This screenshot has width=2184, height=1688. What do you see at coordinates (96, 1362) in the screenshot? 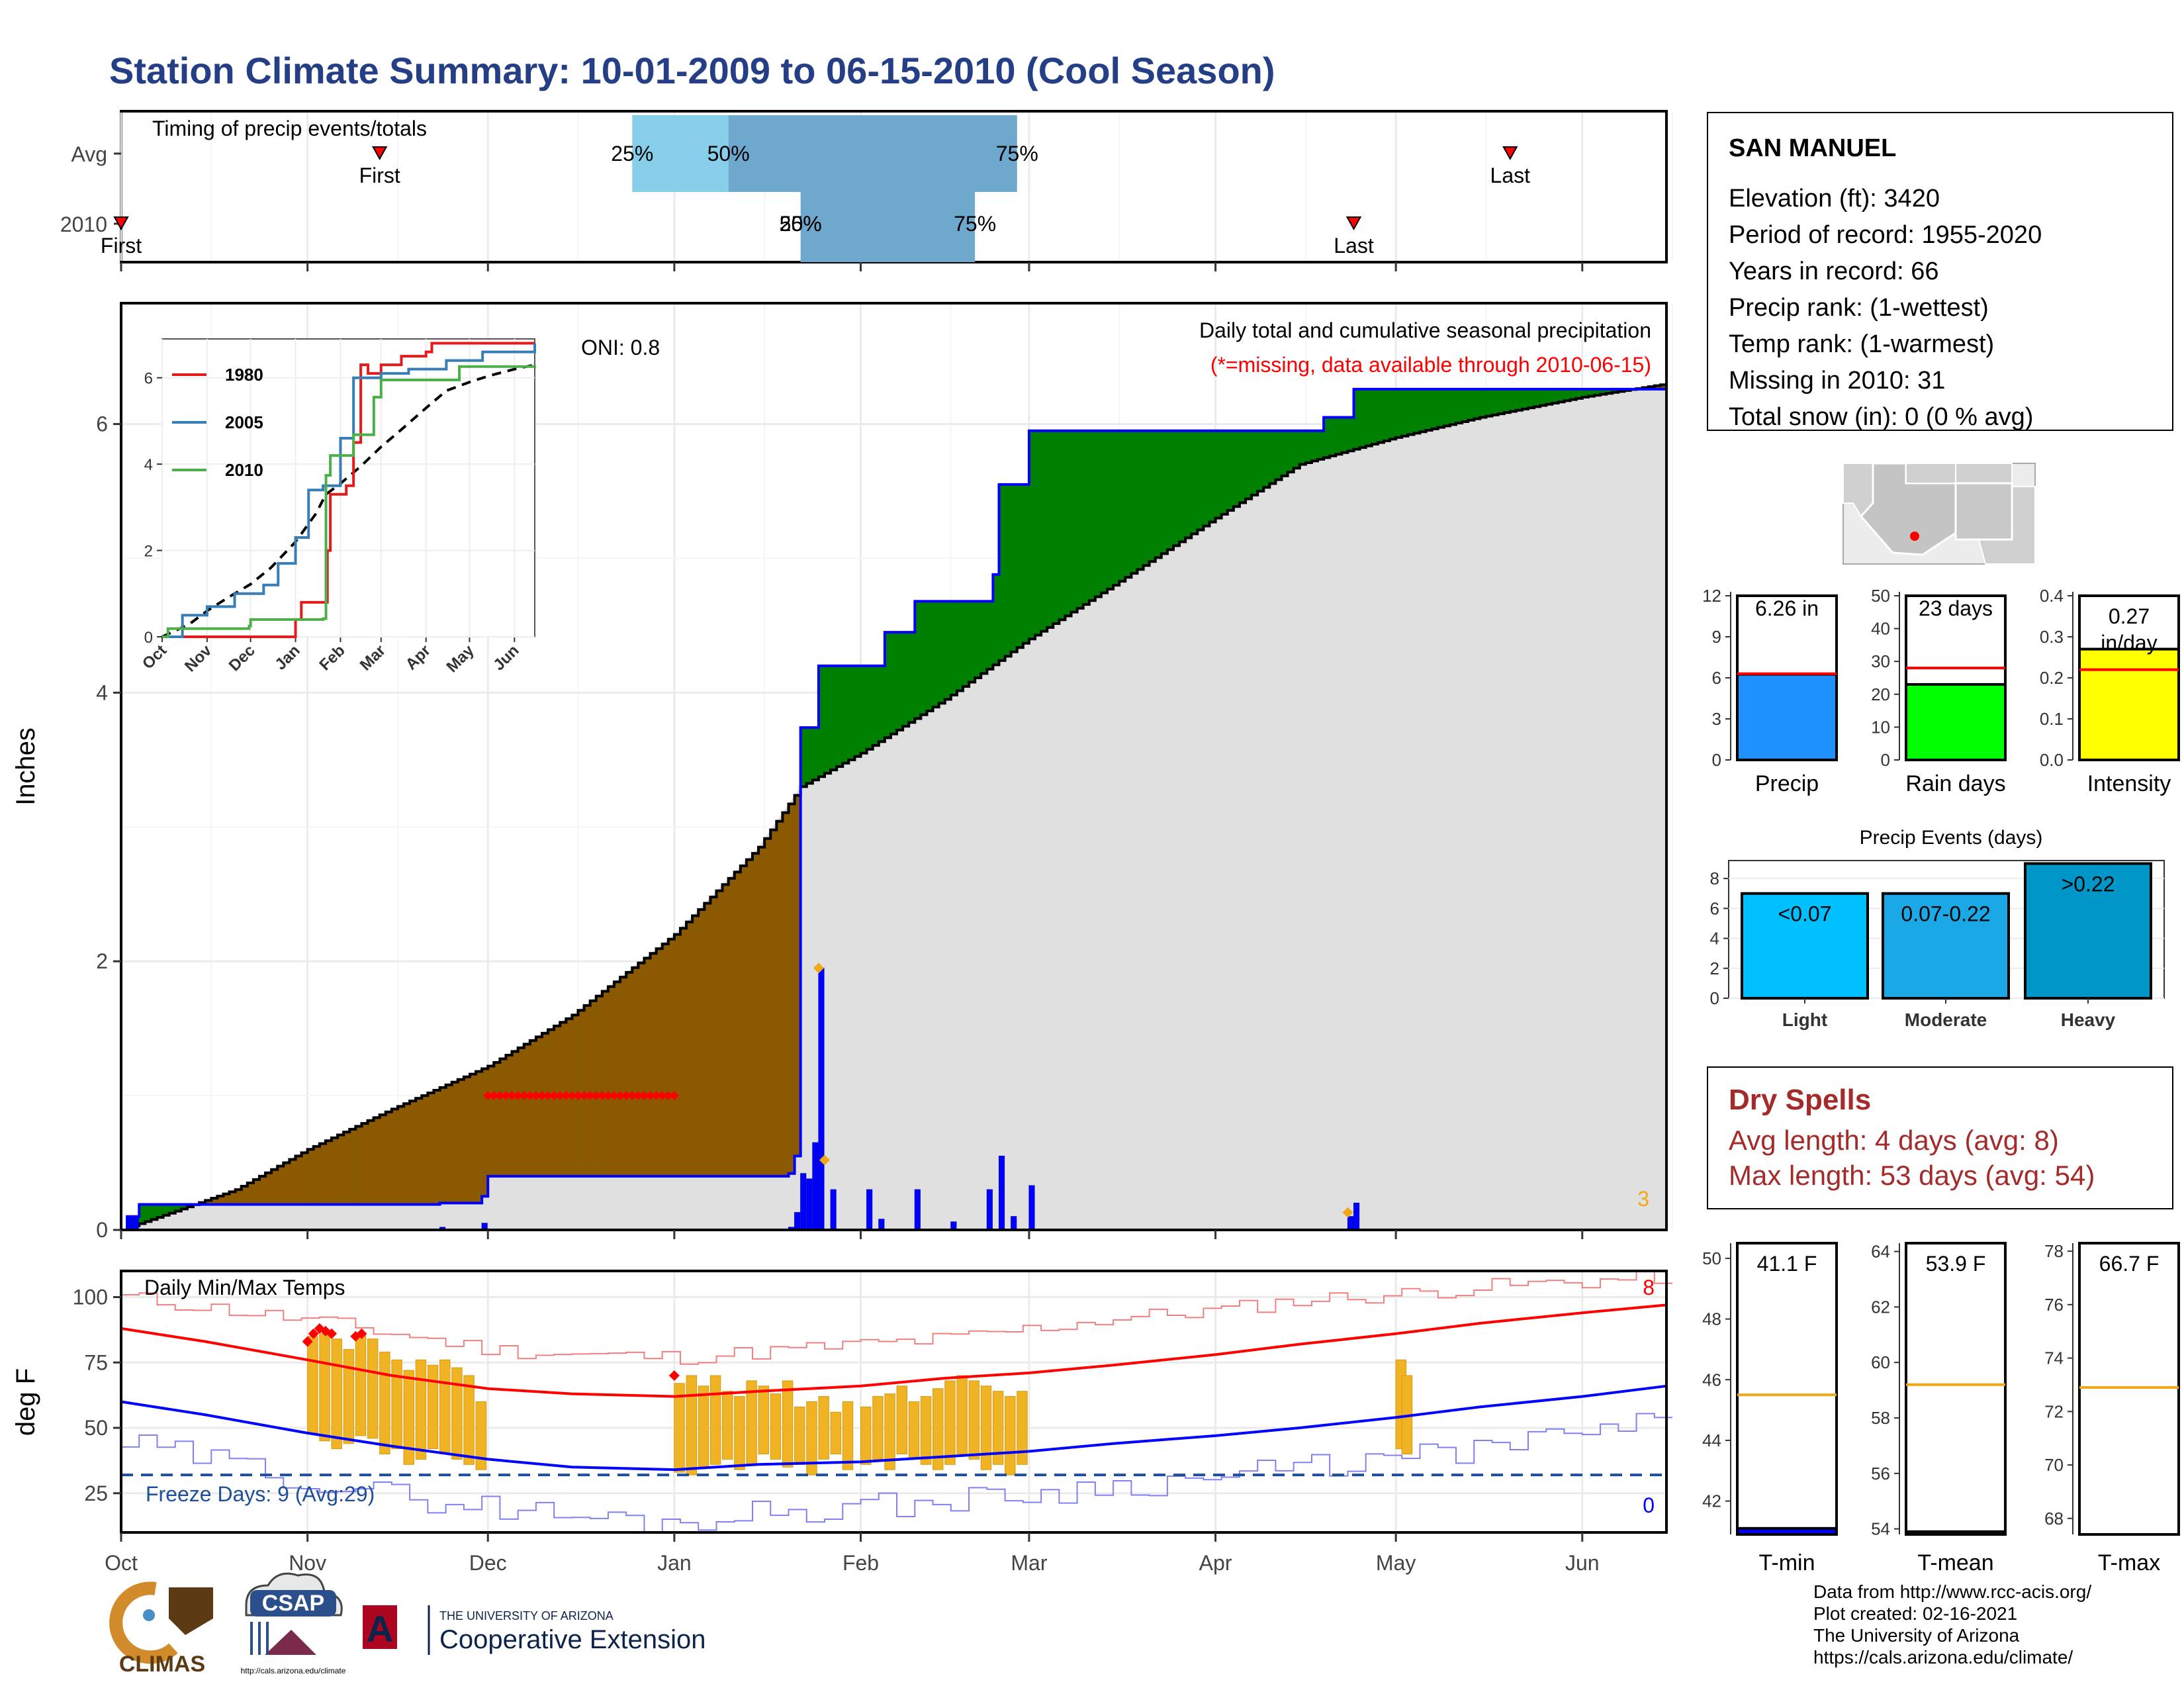
I see `temp-y-tick-label: 75` at bounding box center [96, 1362].